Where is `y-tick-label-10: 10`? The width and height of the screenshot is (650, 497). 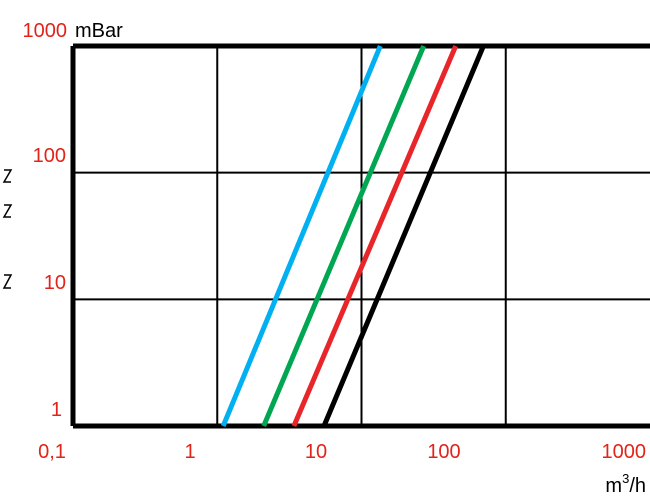 y-tick-label-10: 10 is located at coordinates (55, 283).